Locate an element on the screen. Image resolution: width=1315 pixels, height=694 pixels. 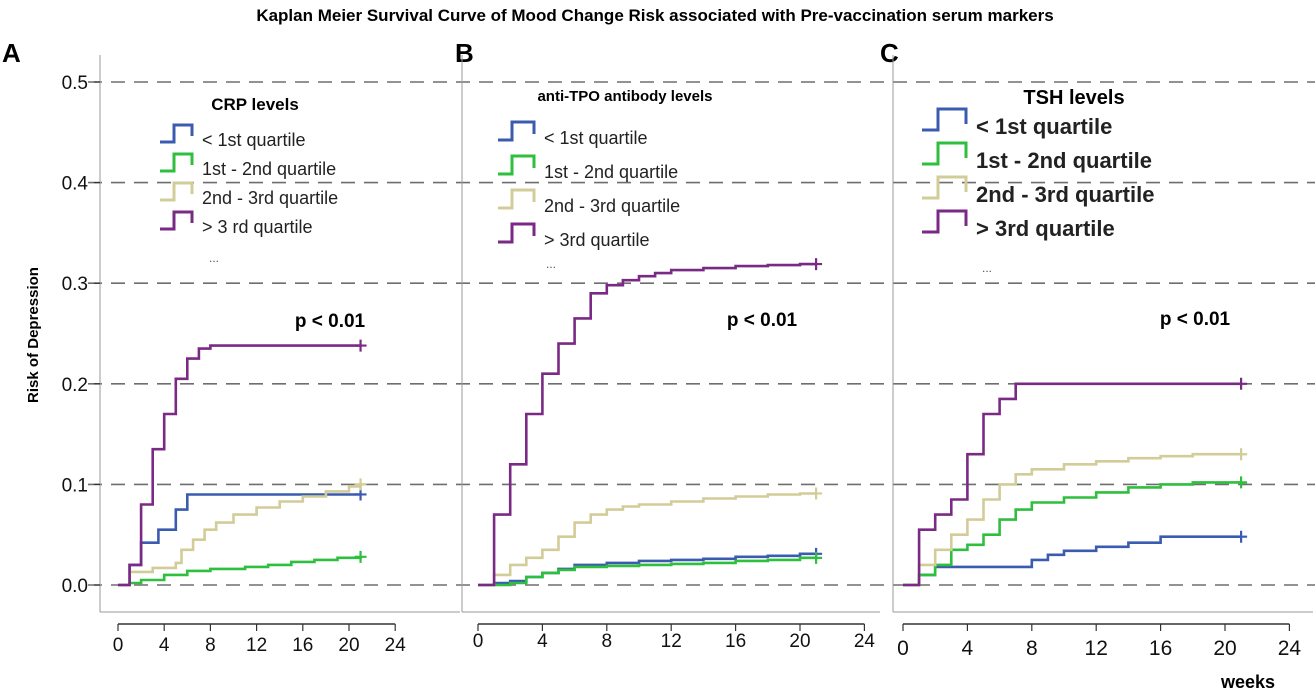
y-tick-label: 0.4 is located at coordinates (75, 184).